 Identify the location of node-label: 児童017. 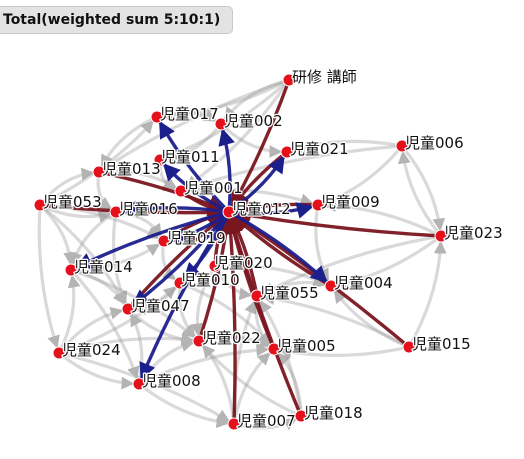
(189, 114).